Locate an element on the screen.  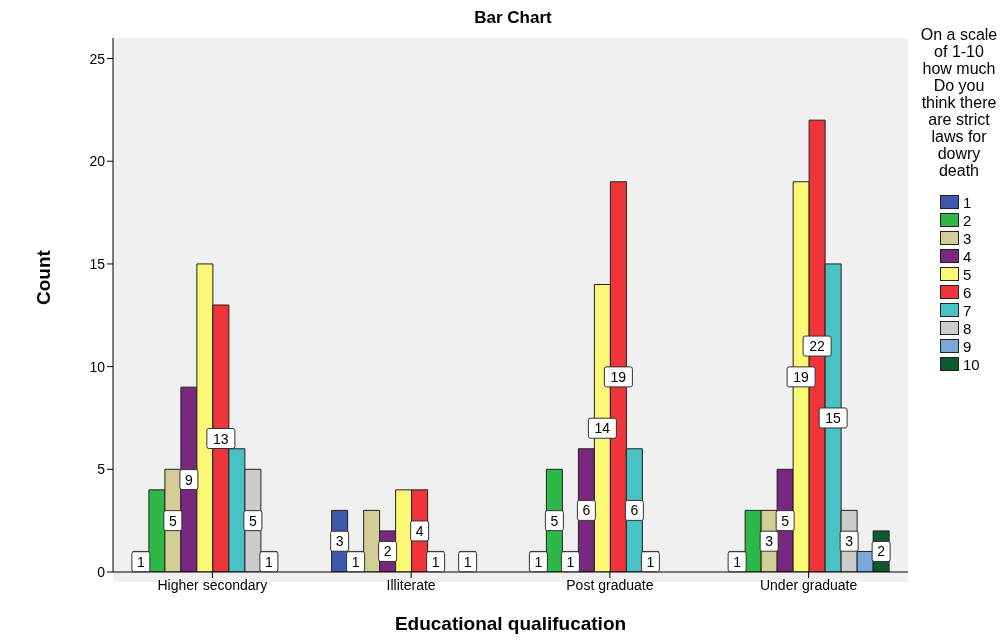
data-label: 9 is located at coordinates (188, 479).